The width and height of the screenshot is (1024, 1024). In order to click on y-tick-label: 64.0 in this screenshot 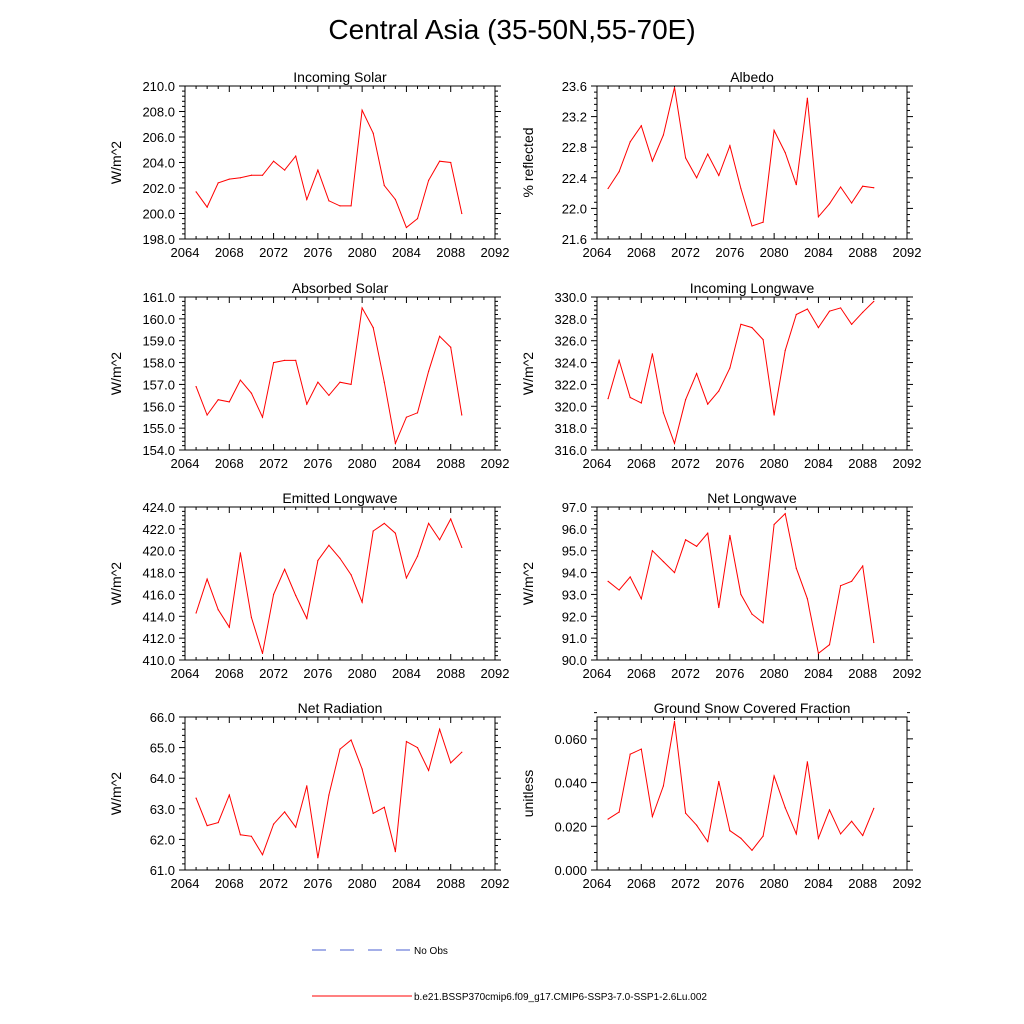, I will do `click(162, 778)`.